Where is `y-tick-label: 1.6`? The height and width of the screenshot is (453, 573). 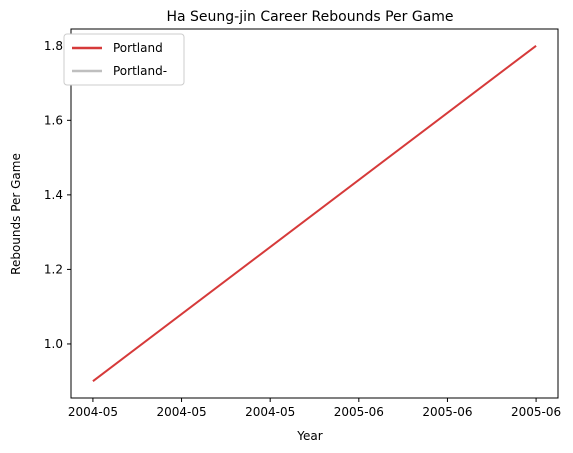
y-tick-label: 1.6 is located at coordinates (53, 120).